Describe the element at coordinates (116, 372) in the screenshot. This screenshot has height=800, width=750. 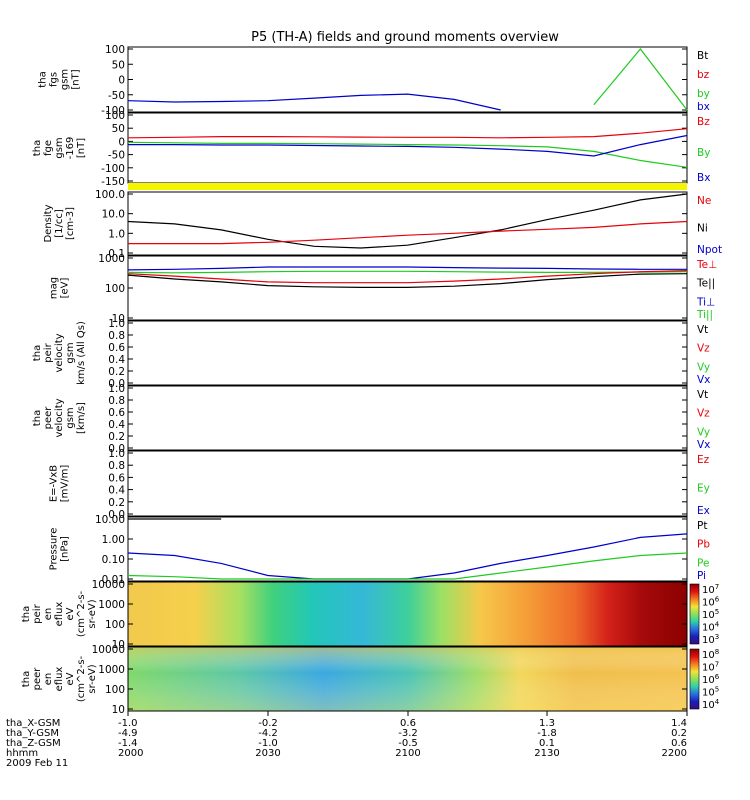
I see `vi-tick-label: 0.2` at that location.